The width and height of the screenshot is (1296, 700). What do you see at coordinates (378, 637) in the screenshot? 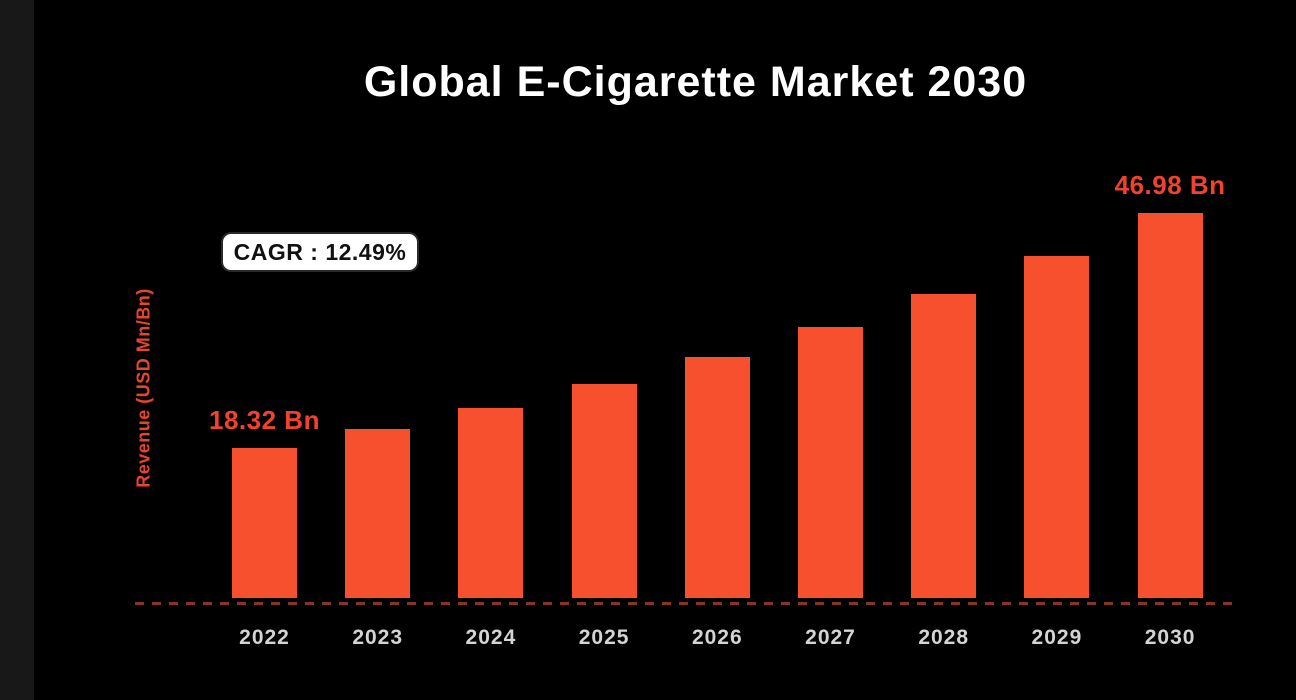
I see `x-tick-2023: 2023` at bounding box center [378, 637].